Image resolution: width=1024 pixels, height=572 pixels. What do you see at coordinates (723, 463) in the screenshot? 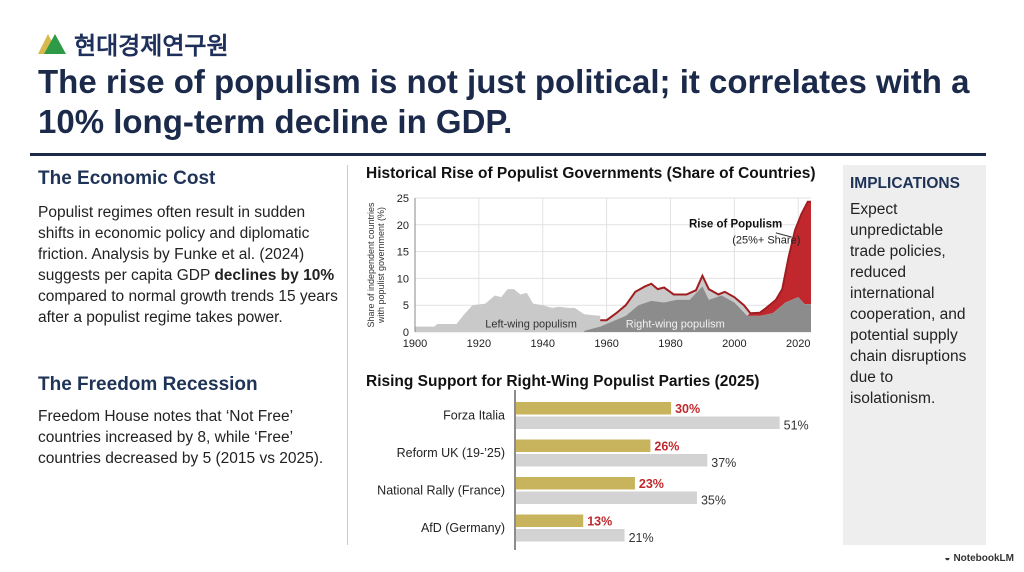
I see `bar-value-label: 37%` at bounding box center [723, 463].